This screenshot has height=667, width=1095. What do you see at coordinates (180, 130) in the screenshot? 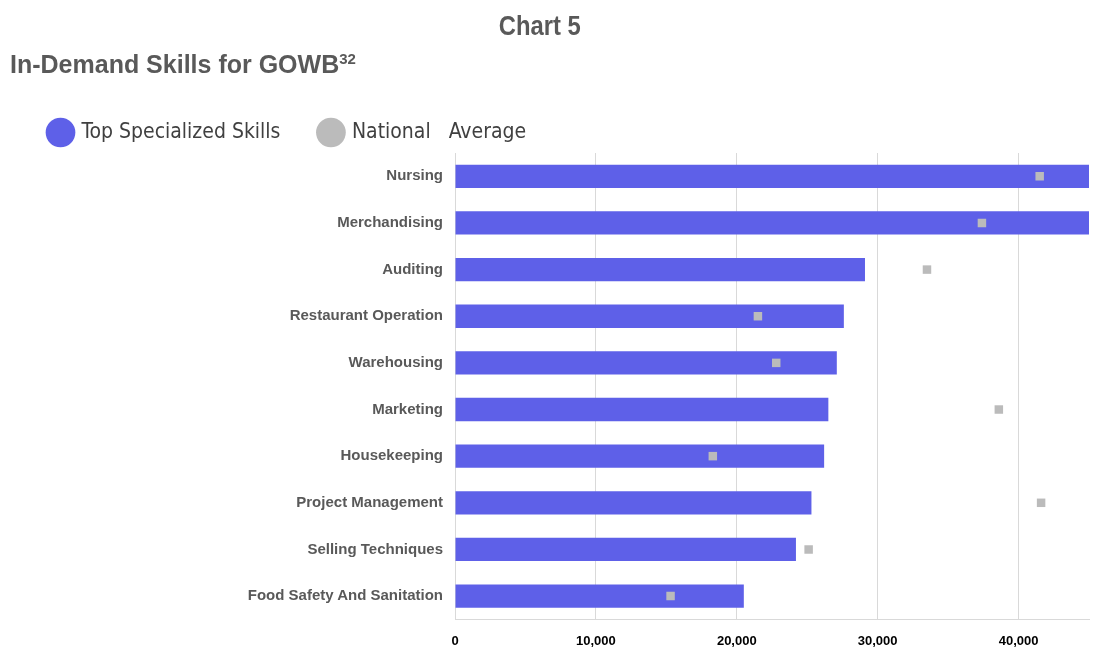
I see `legend-label: Top Specialized Skills` at bounding box center [180, 130].